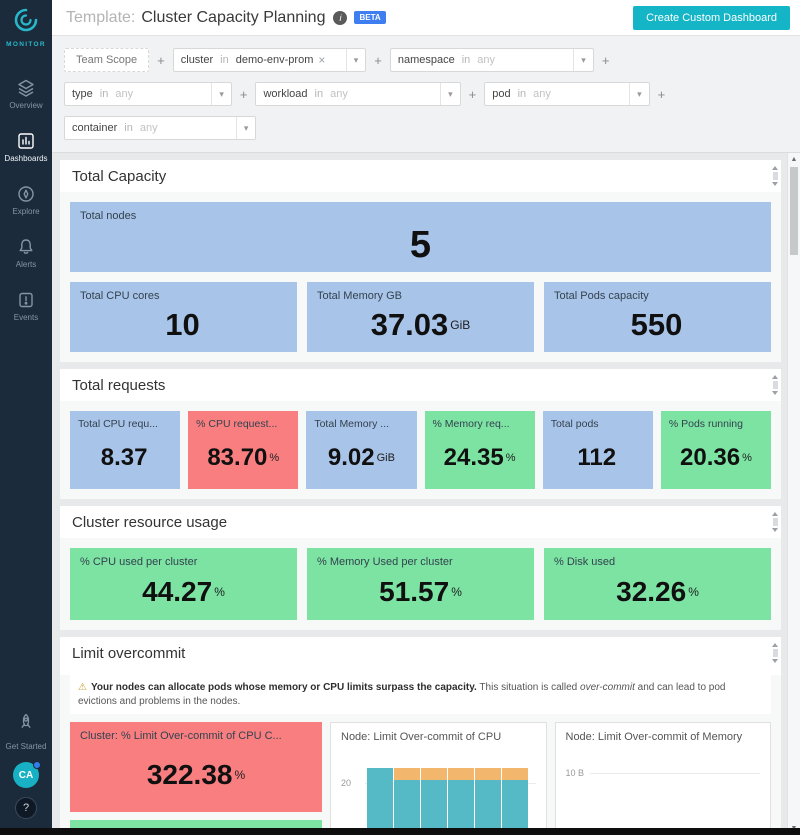 This screenshot has width=800, height=835. Describe the element at coordinates (359, 296) in the screenshot. I see `panel-label: Total Memory GB` at that location.